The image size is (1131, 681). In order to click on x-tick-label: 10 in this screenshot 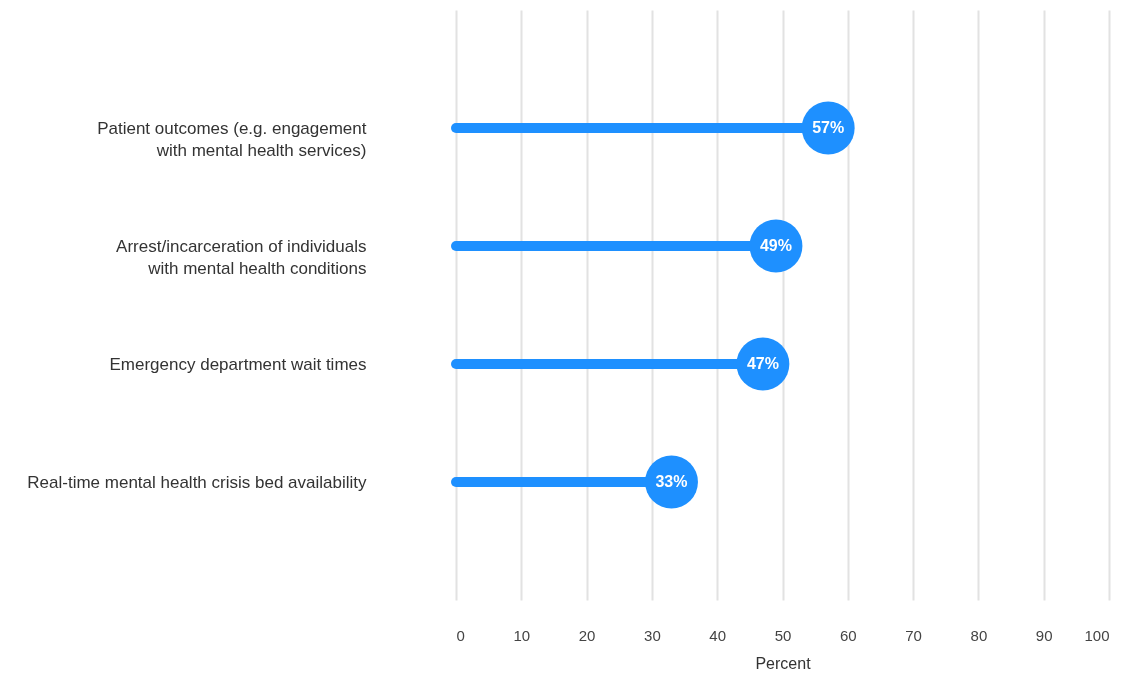, I will do `click(522, 635)`.